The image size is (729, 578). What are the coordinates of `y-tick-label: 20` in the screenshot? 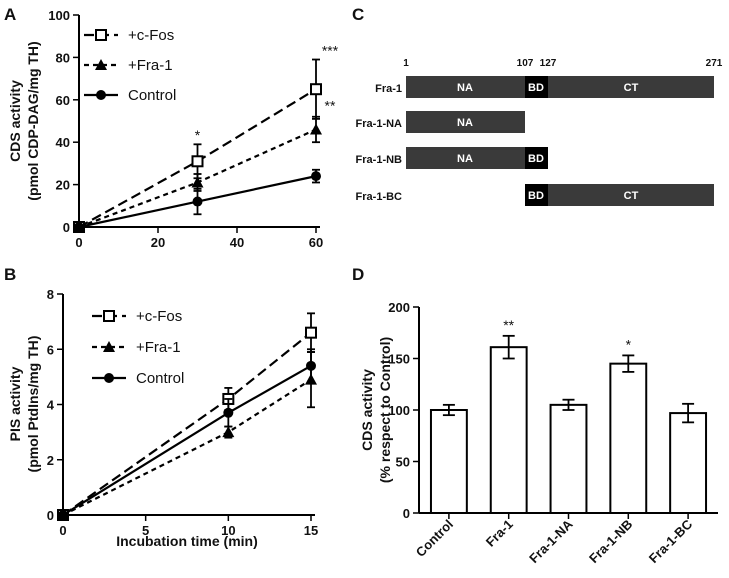 It's located at (63, 185).